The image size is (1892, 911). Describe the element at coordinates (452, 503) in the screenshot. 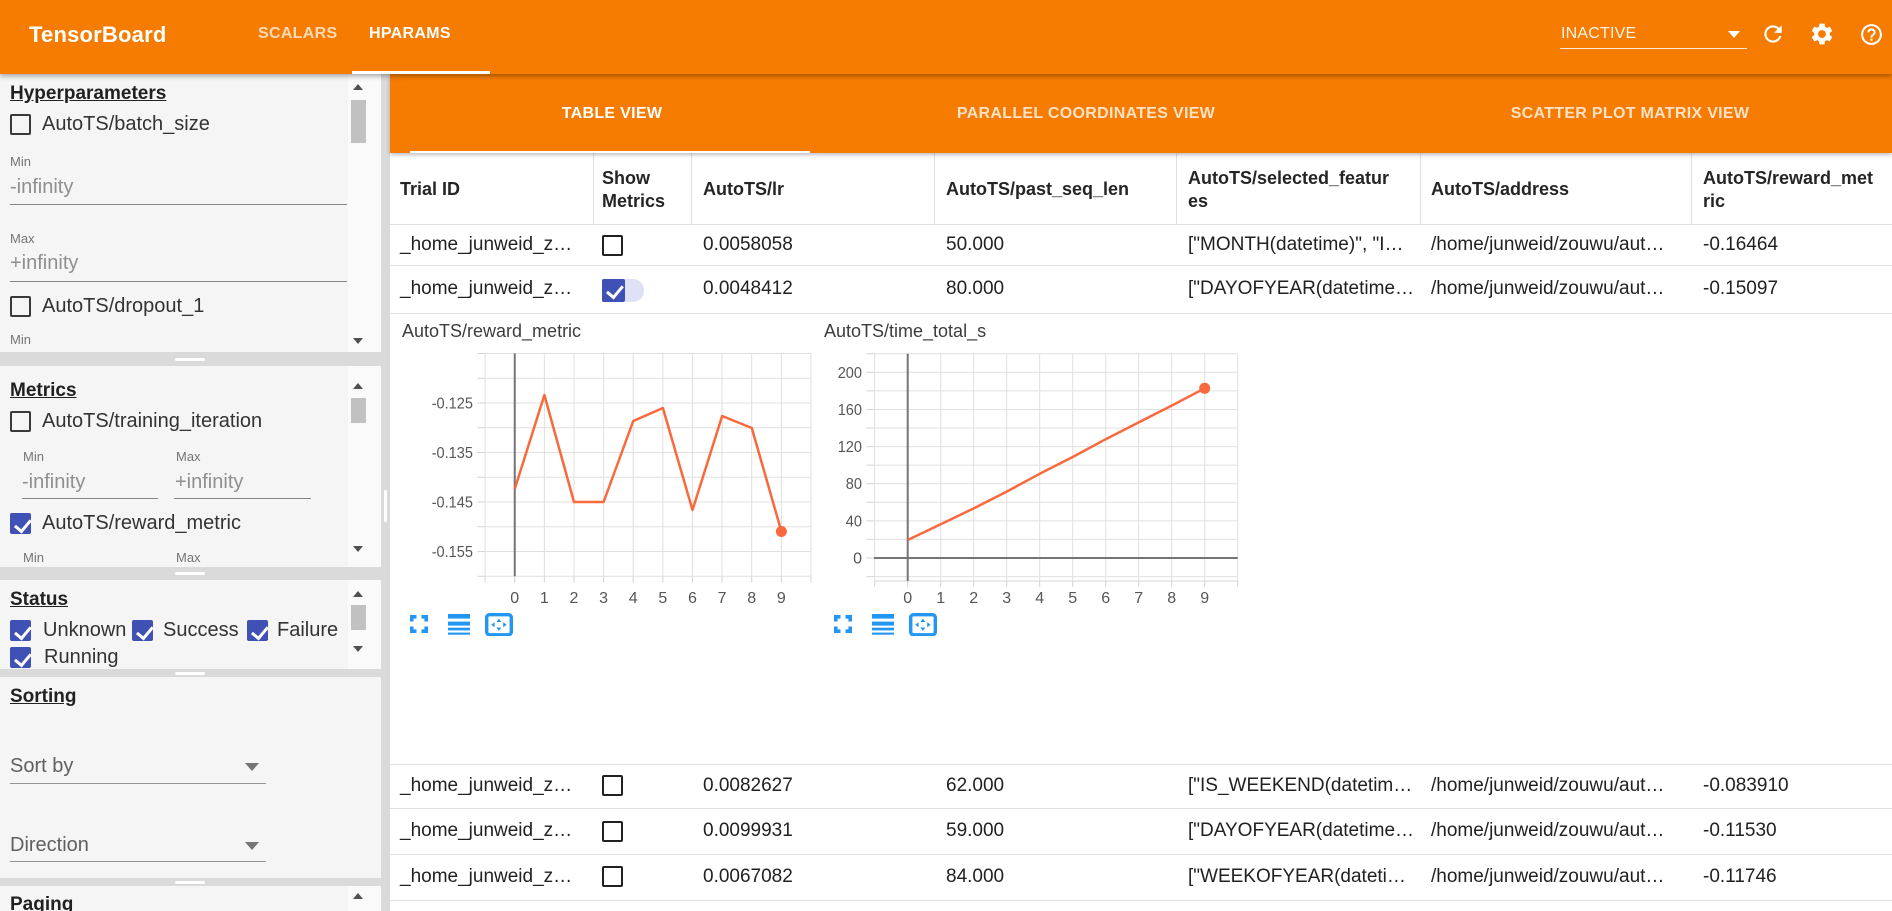

I see `svg-text: -0.145` at that location.